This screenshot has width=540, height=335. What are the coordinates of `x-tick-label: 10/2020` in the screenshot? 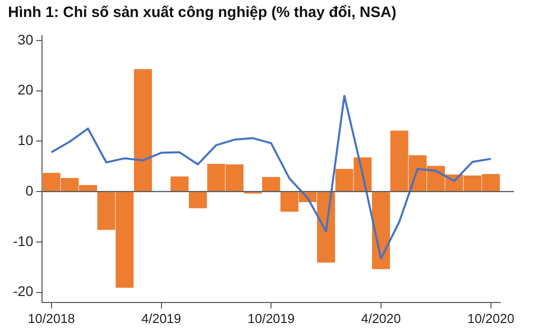 It's located at (490, 318).